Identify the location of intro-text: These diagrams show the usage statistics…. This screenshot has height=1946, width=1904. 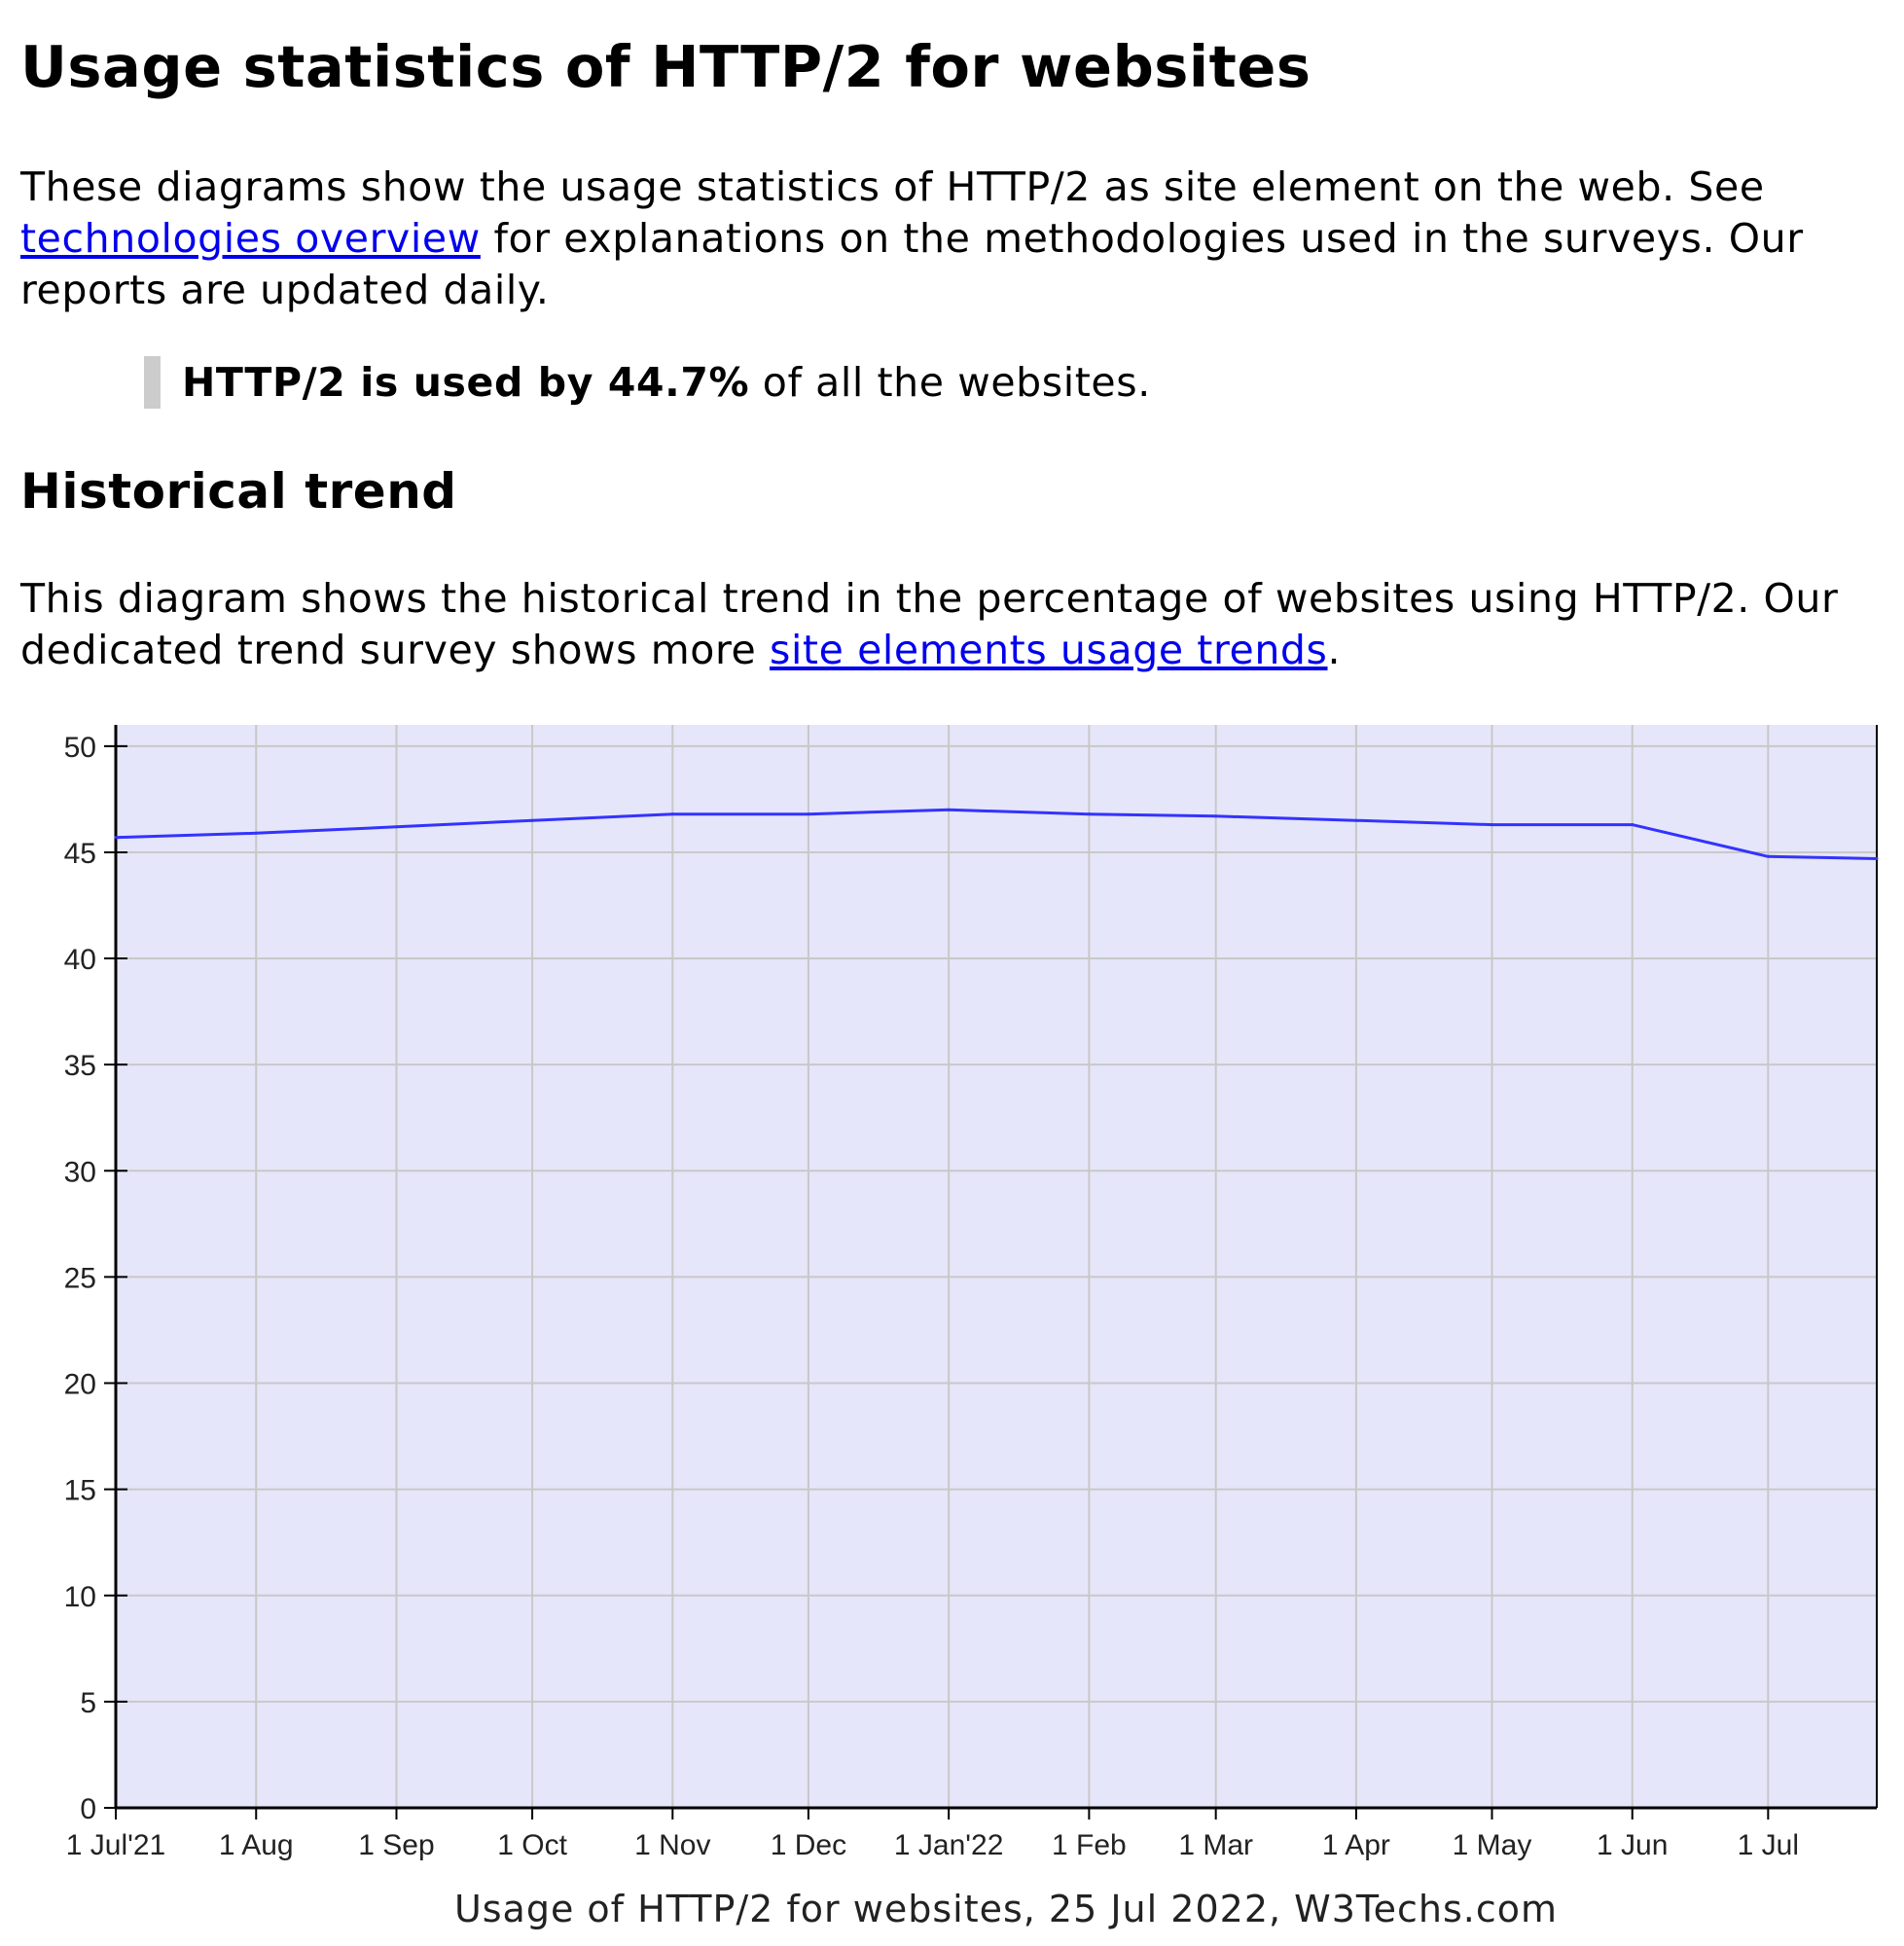
(892, 186).